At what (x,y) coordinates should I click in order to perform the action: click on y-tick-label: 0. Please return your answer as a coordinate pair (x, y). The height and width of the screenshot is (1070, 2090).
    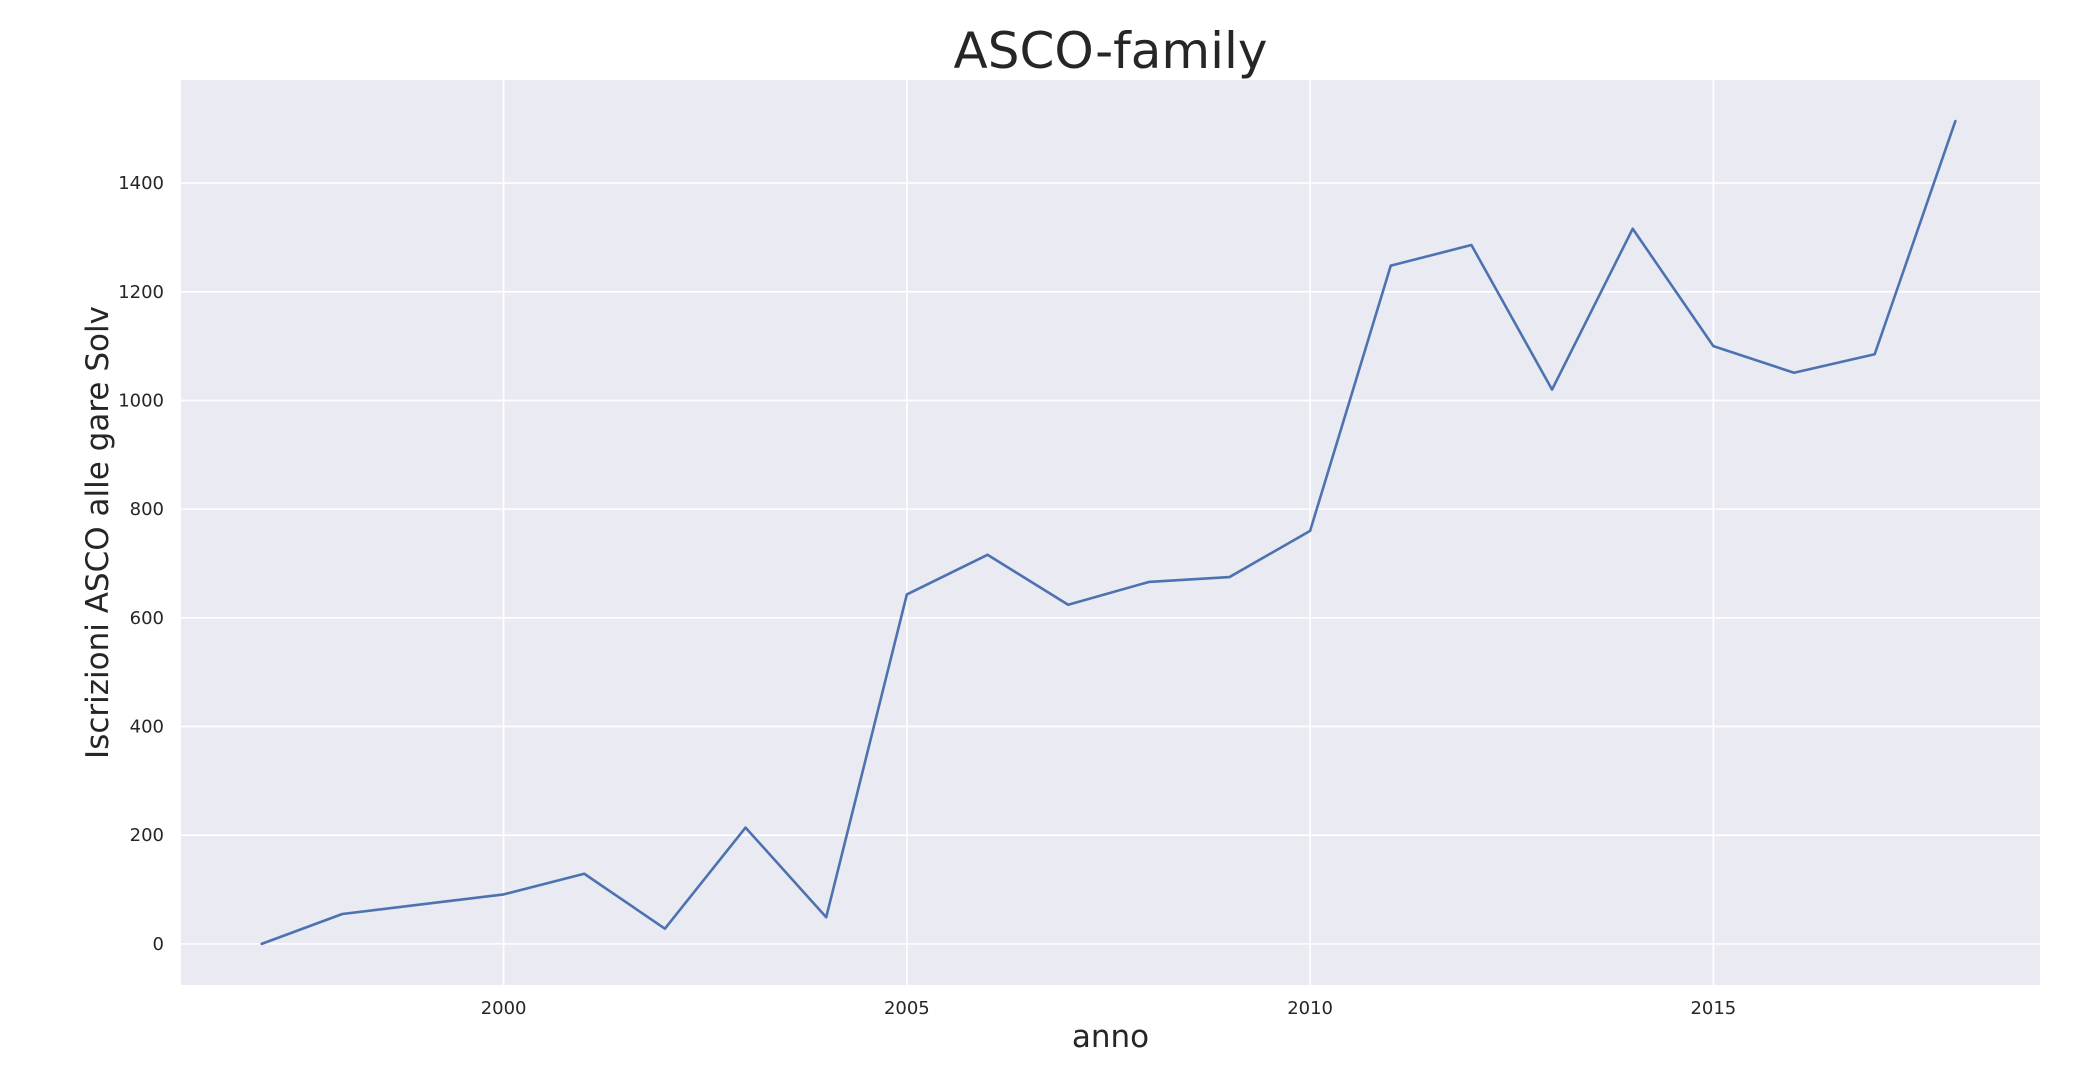
    Looking at the image, I should click on (158, 944).